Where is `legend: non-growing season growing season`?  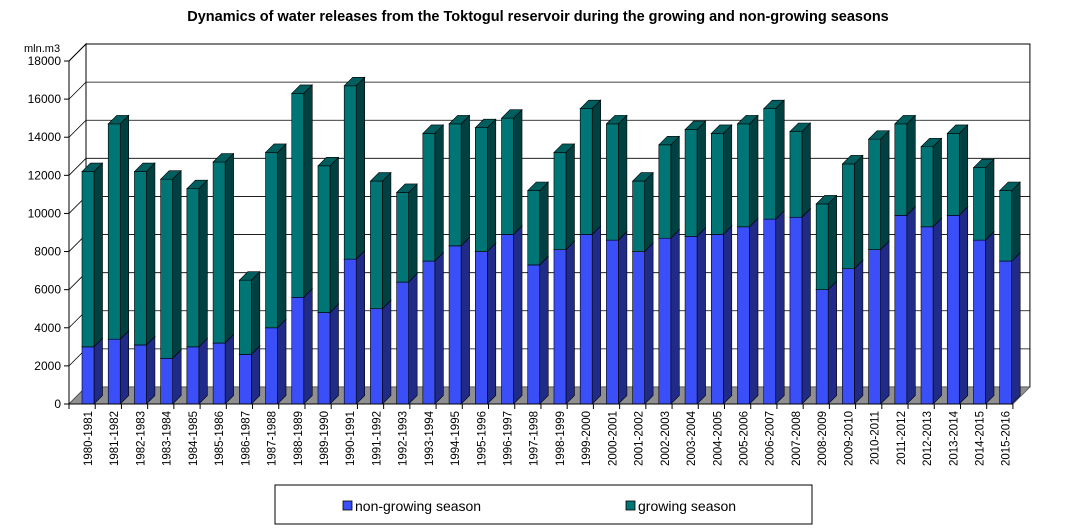 legend: non-growing season growing season is located at coordinates (543, 504).